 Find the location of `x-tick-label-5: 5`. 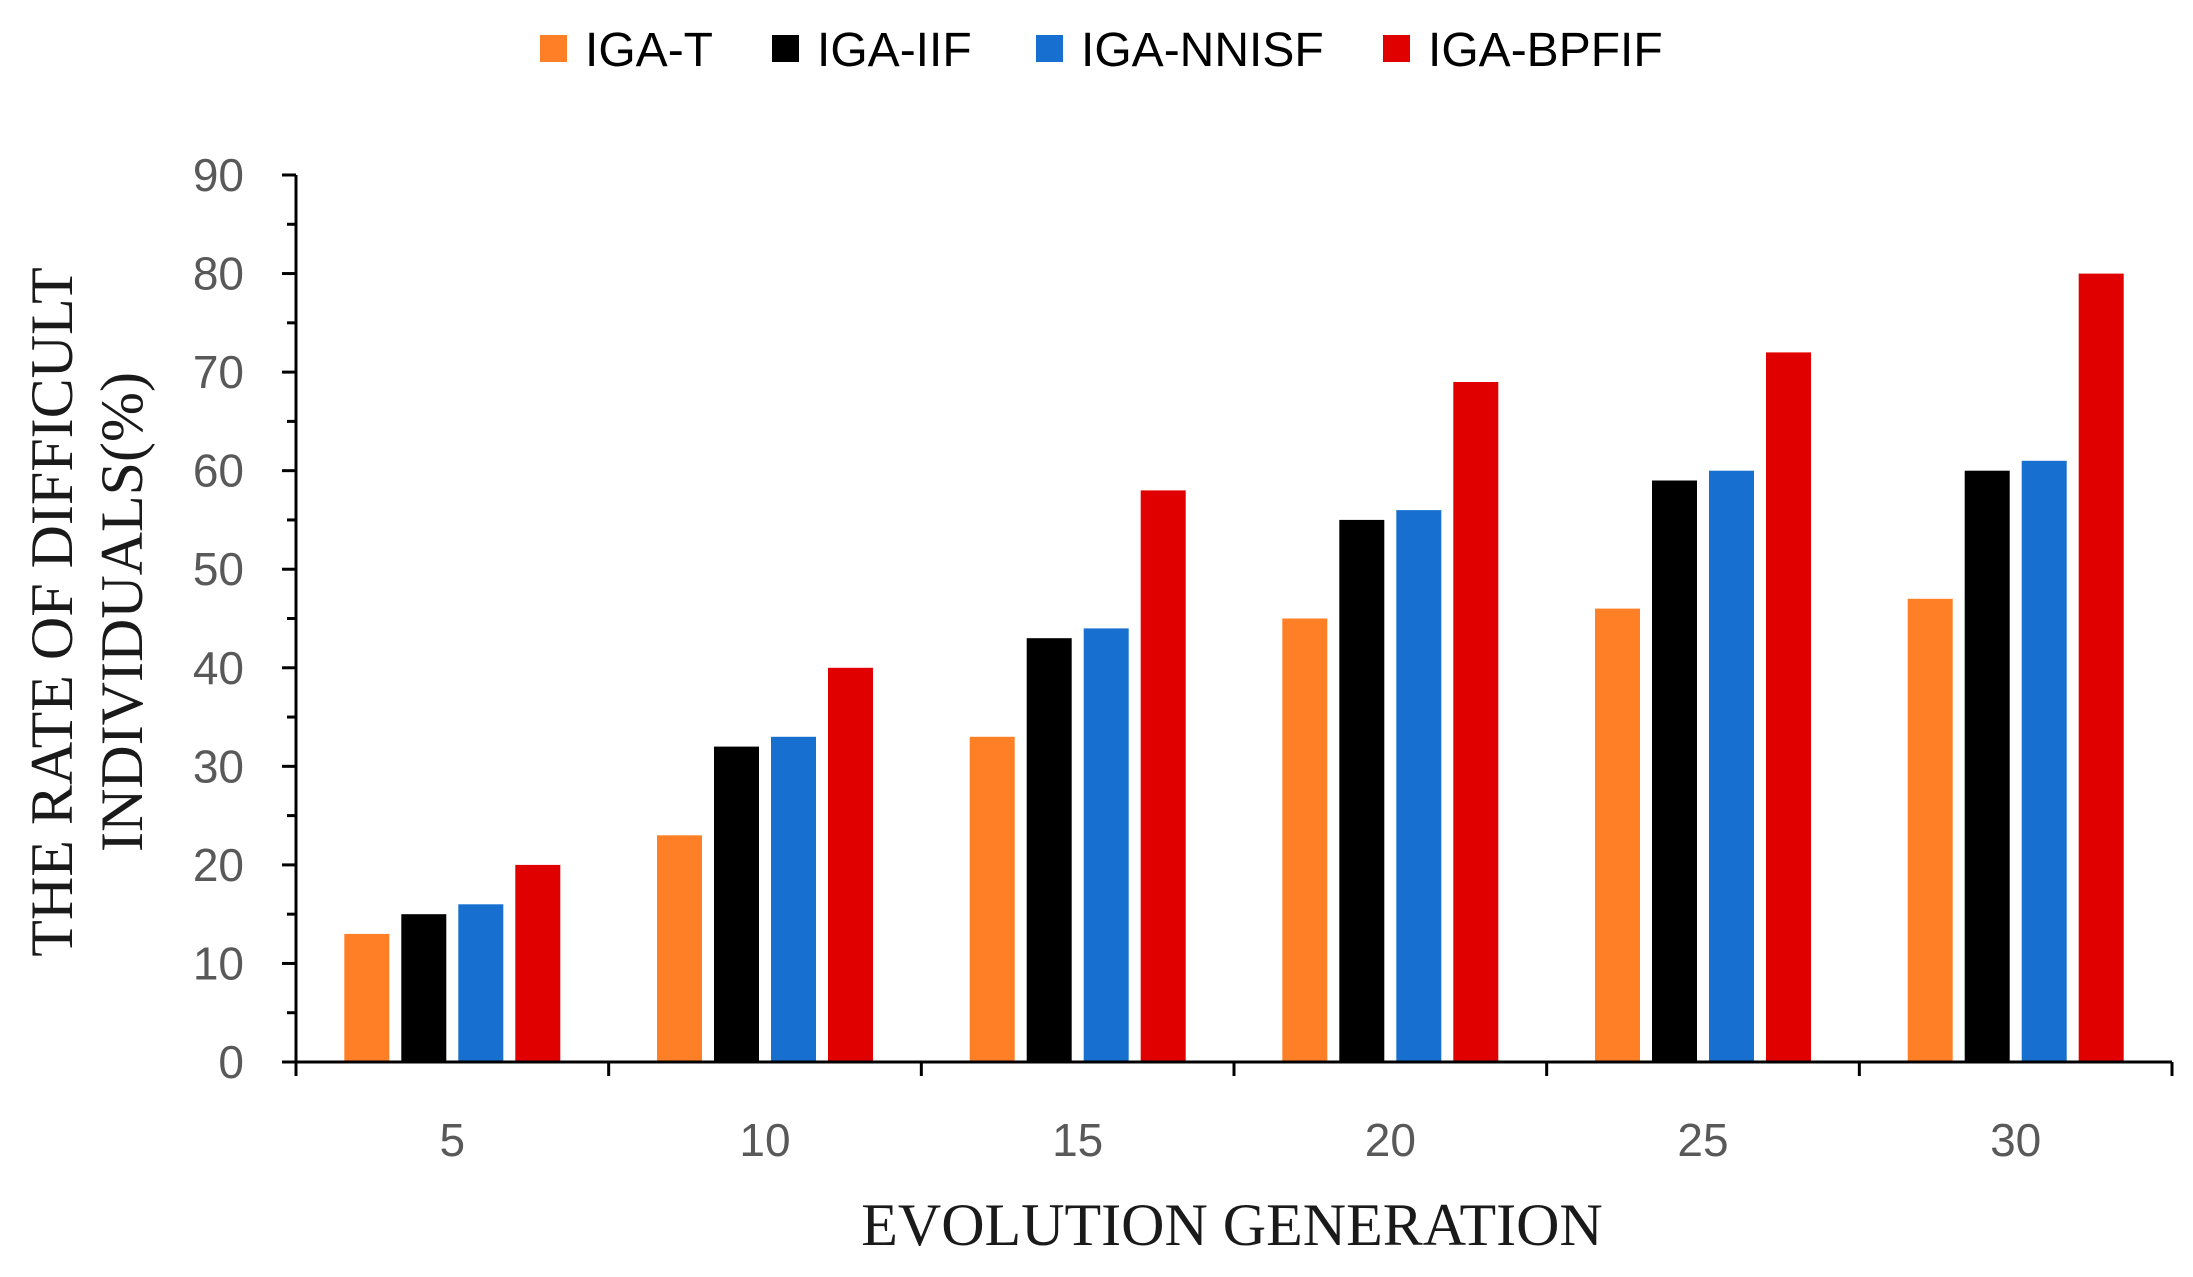

x-tick-label-5: 5 is located at coordinates (453, 1140).